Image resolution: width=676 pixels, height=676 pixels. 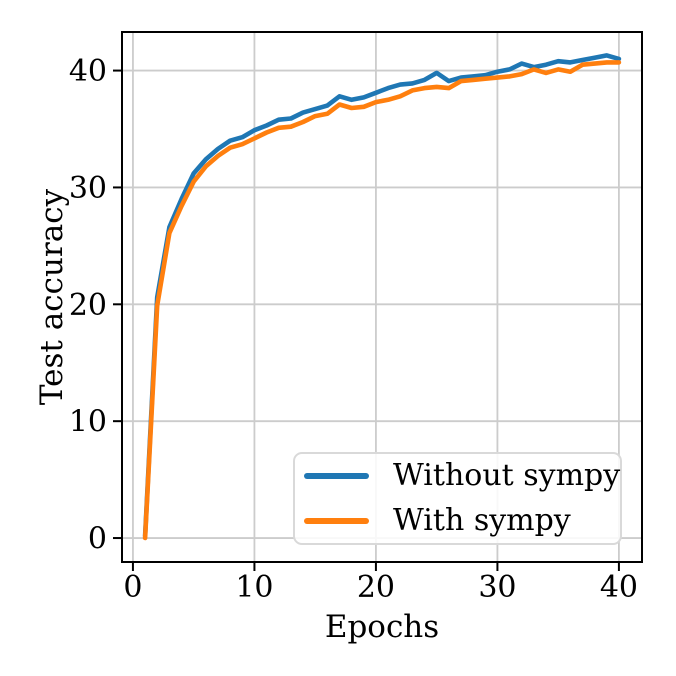 I want to click on y-axis-label: Test accuracy, so click(x=52, y=297).